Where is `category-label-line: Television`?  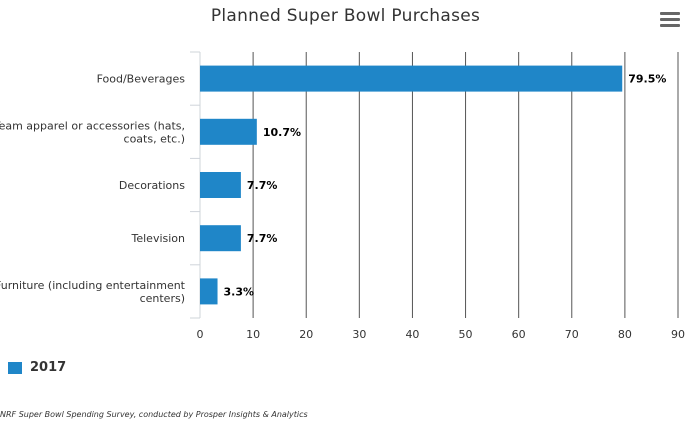
category-label-line: Television is located at coordinates (158, 238).